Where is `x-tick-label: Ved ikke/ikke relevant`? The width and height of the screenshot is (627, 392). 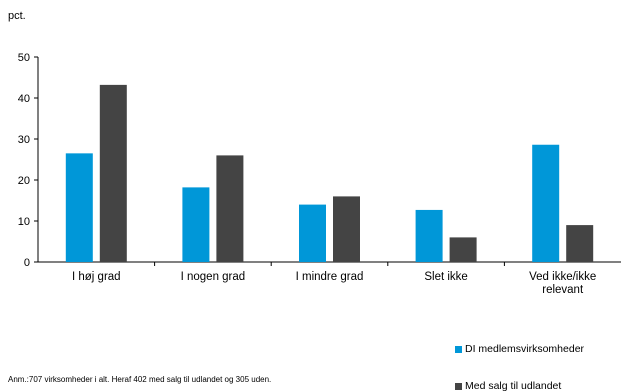
x-tick-label: Ved ikke/ikke relevant is located at coordinates (562, 283).